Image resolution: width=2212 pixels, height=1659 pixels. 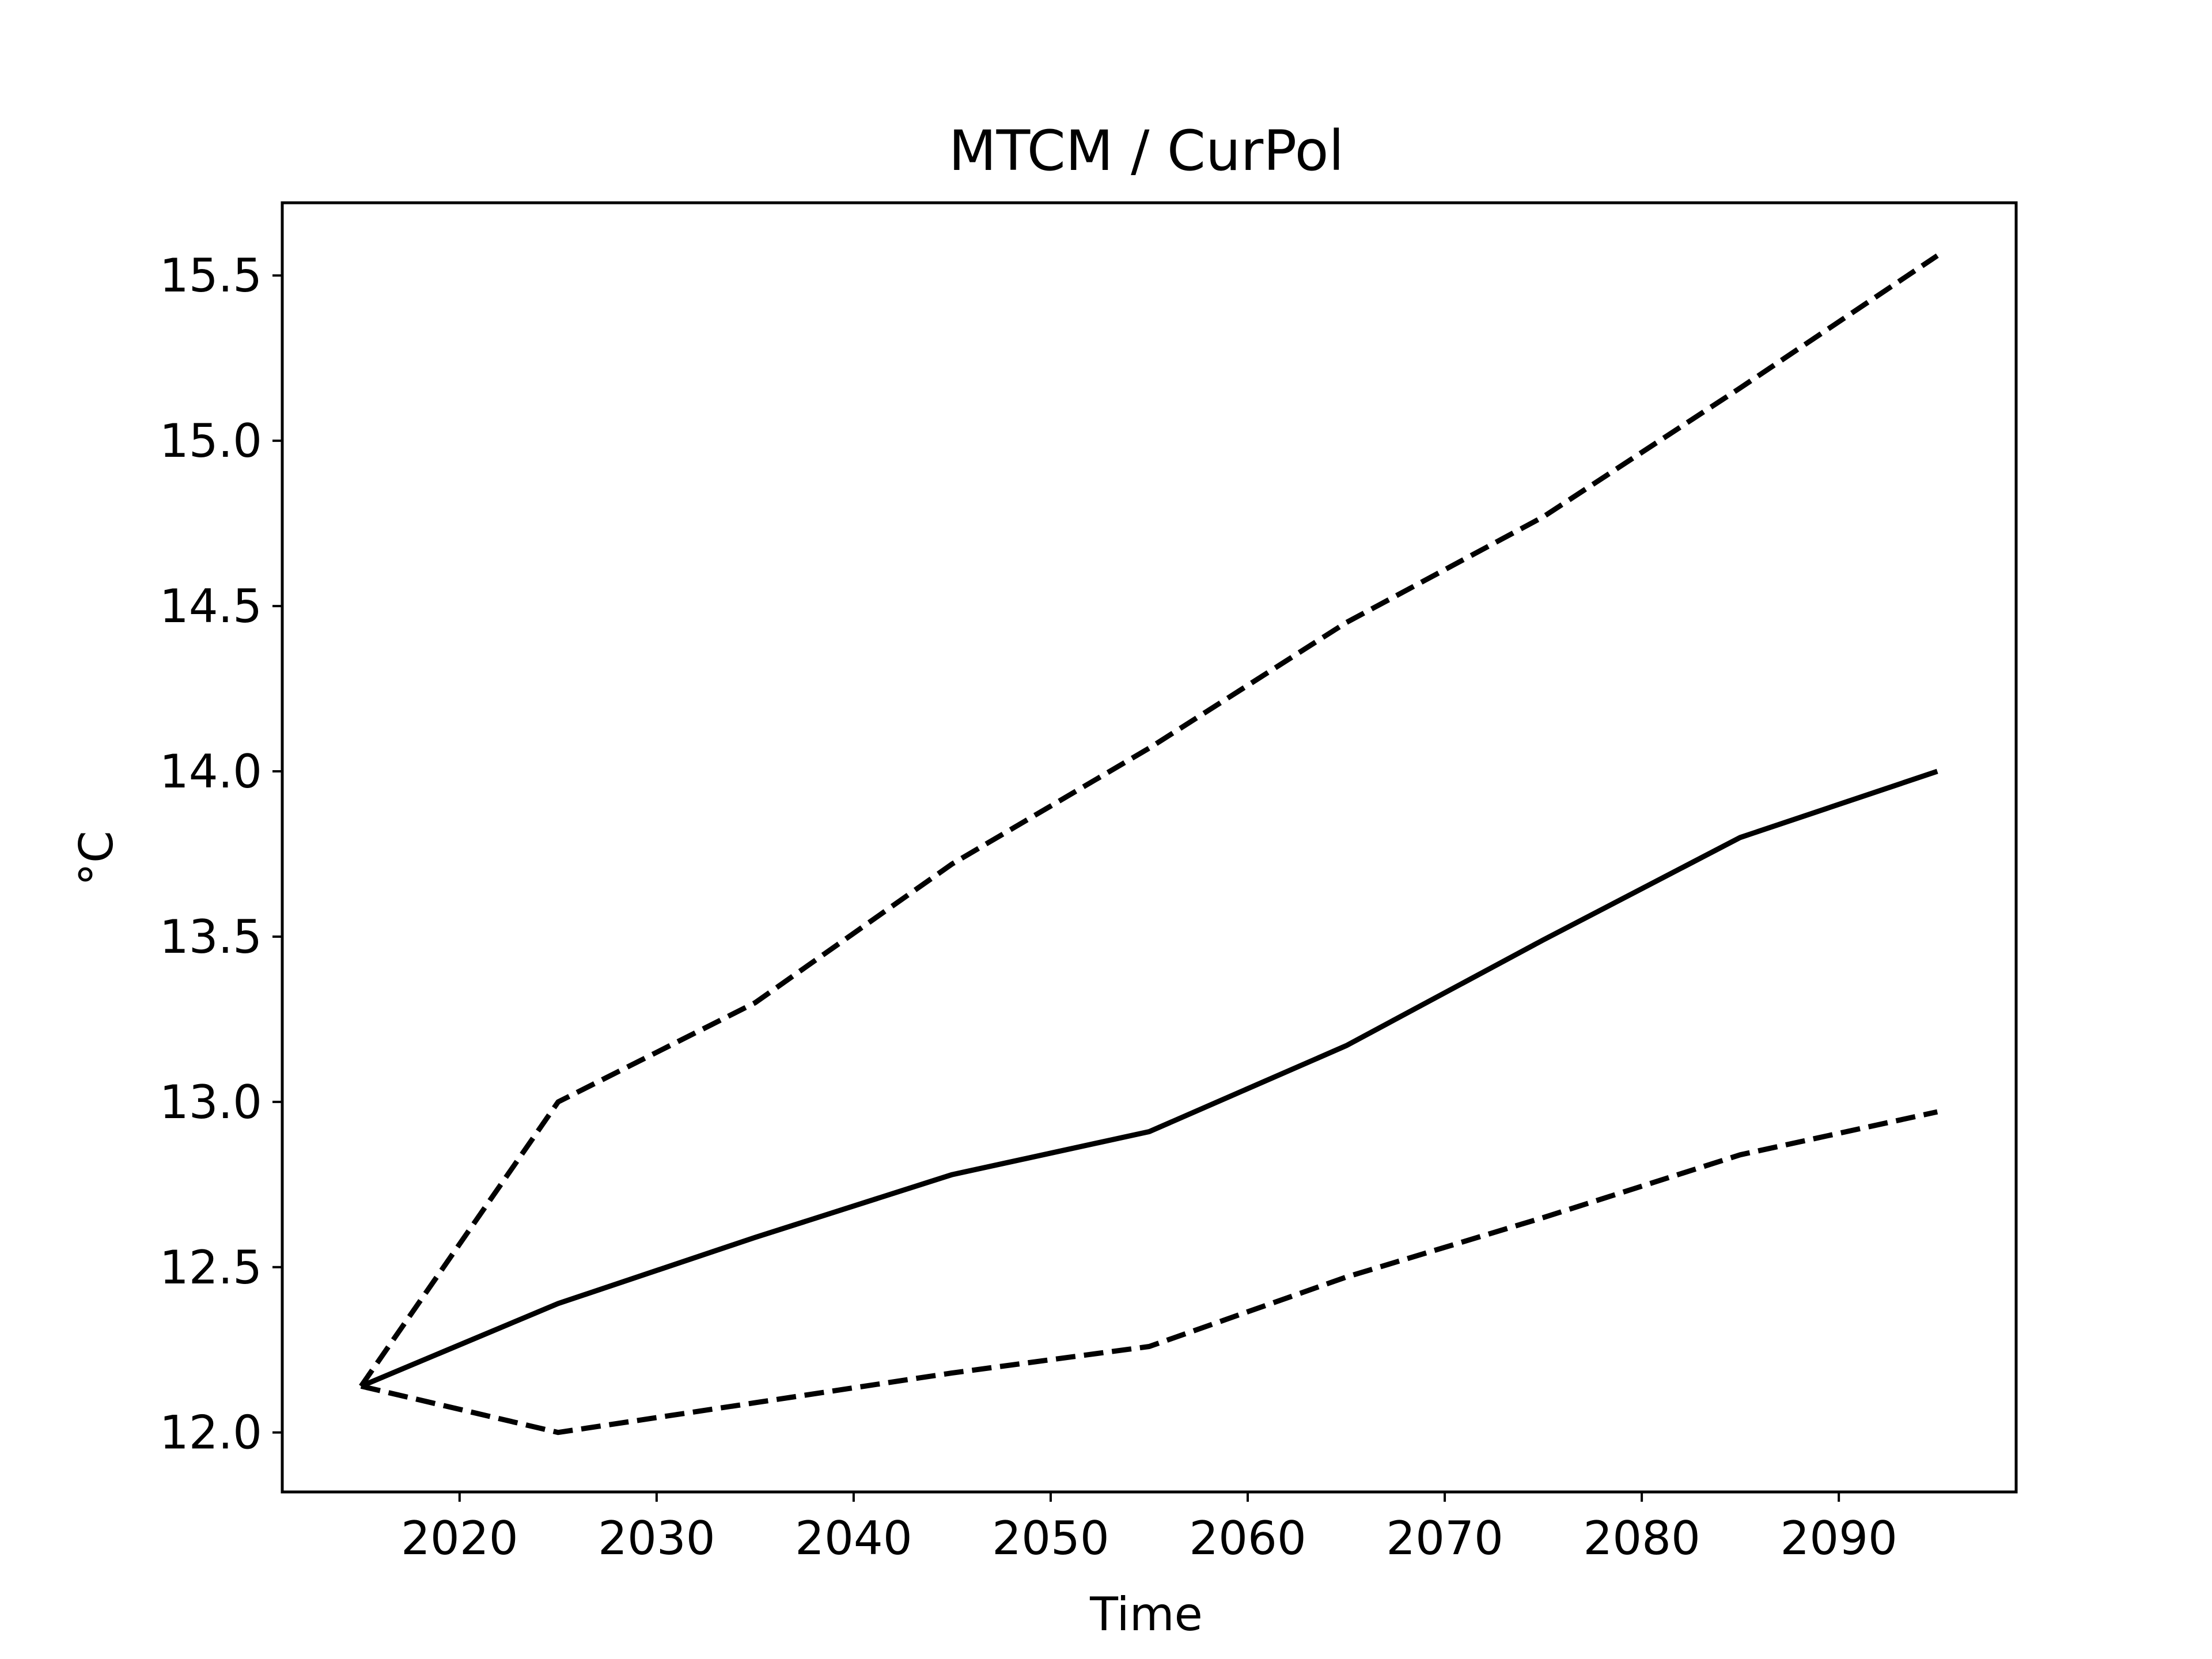 I want to click on x-tick-label: 2050, so click(x=1050, y=1538).